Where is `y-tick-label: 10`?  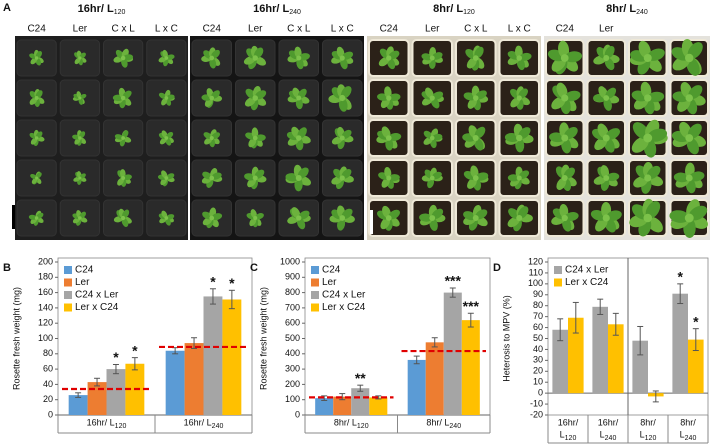 y-tick-label: 10 is located at coordinates (538, 382).